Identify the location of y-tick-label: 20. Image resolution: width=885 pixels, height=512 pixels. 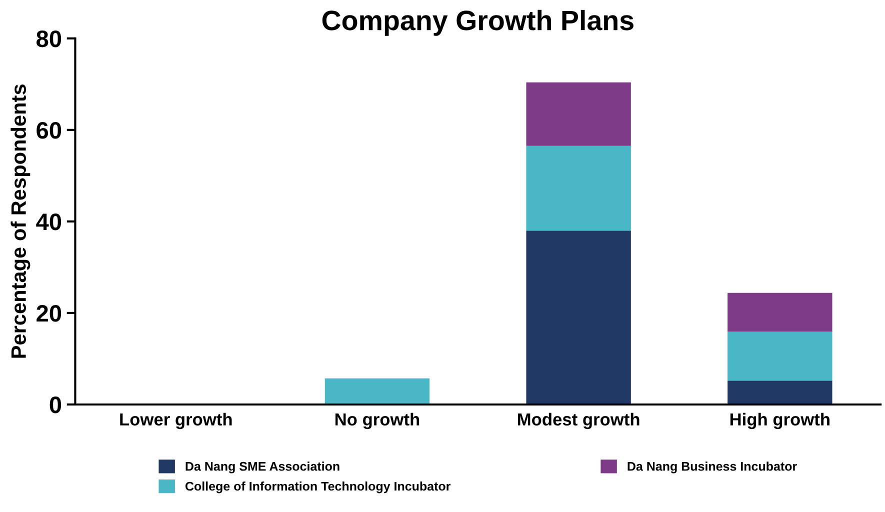
(49, 313).